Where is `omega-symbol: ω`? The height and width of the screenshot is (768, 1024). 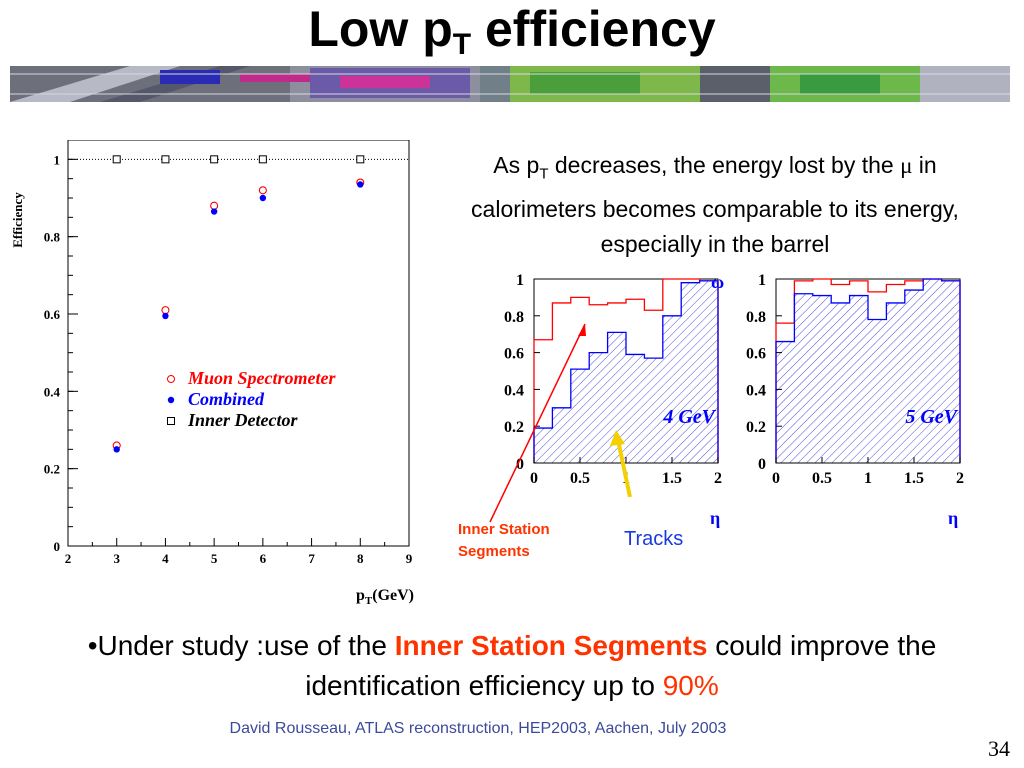
omega-symbol: ω is located at coordinates (717, 282).